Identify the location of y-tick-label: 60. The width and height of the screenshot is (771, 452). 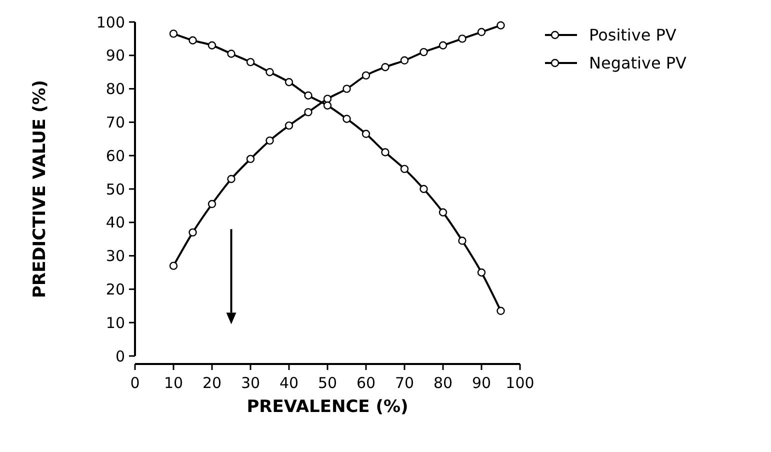
(115, 155).